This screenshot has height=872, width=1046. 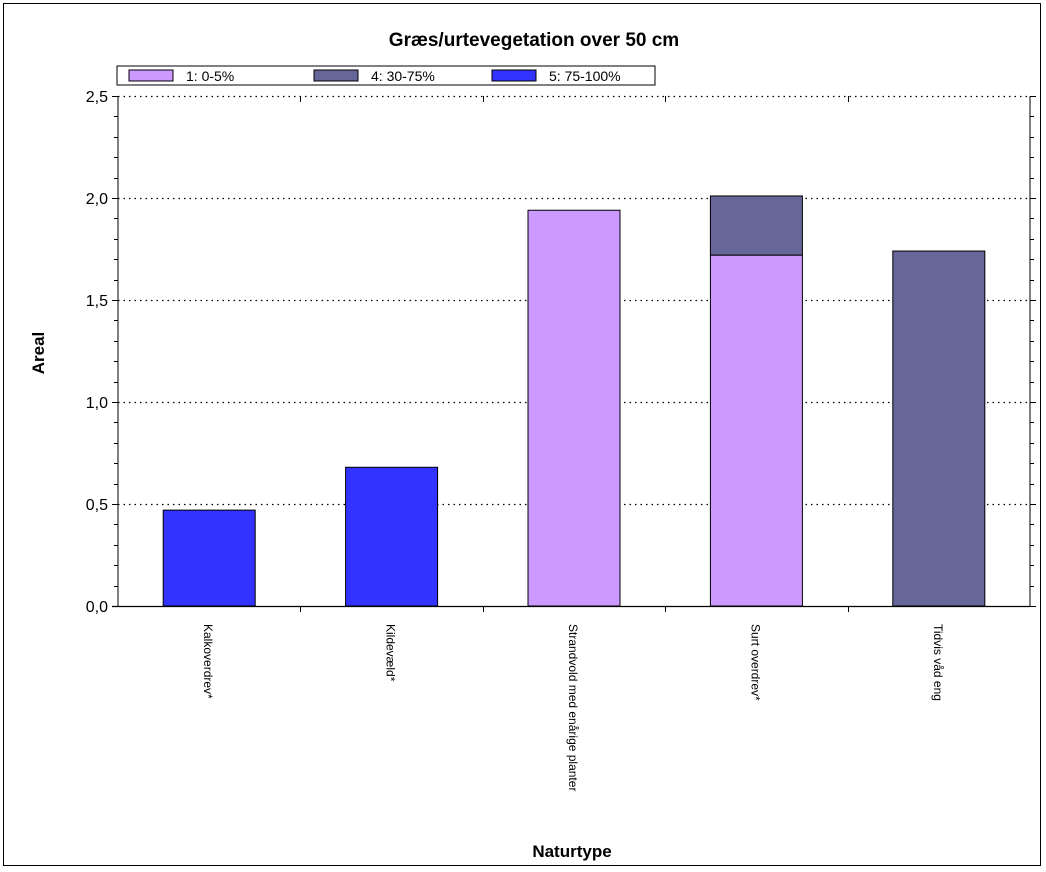 What do you see at coordinates (210, 76) in the screenshot?
I see `legend-label: 1: 0-5%` at bounding box center [210, 76].